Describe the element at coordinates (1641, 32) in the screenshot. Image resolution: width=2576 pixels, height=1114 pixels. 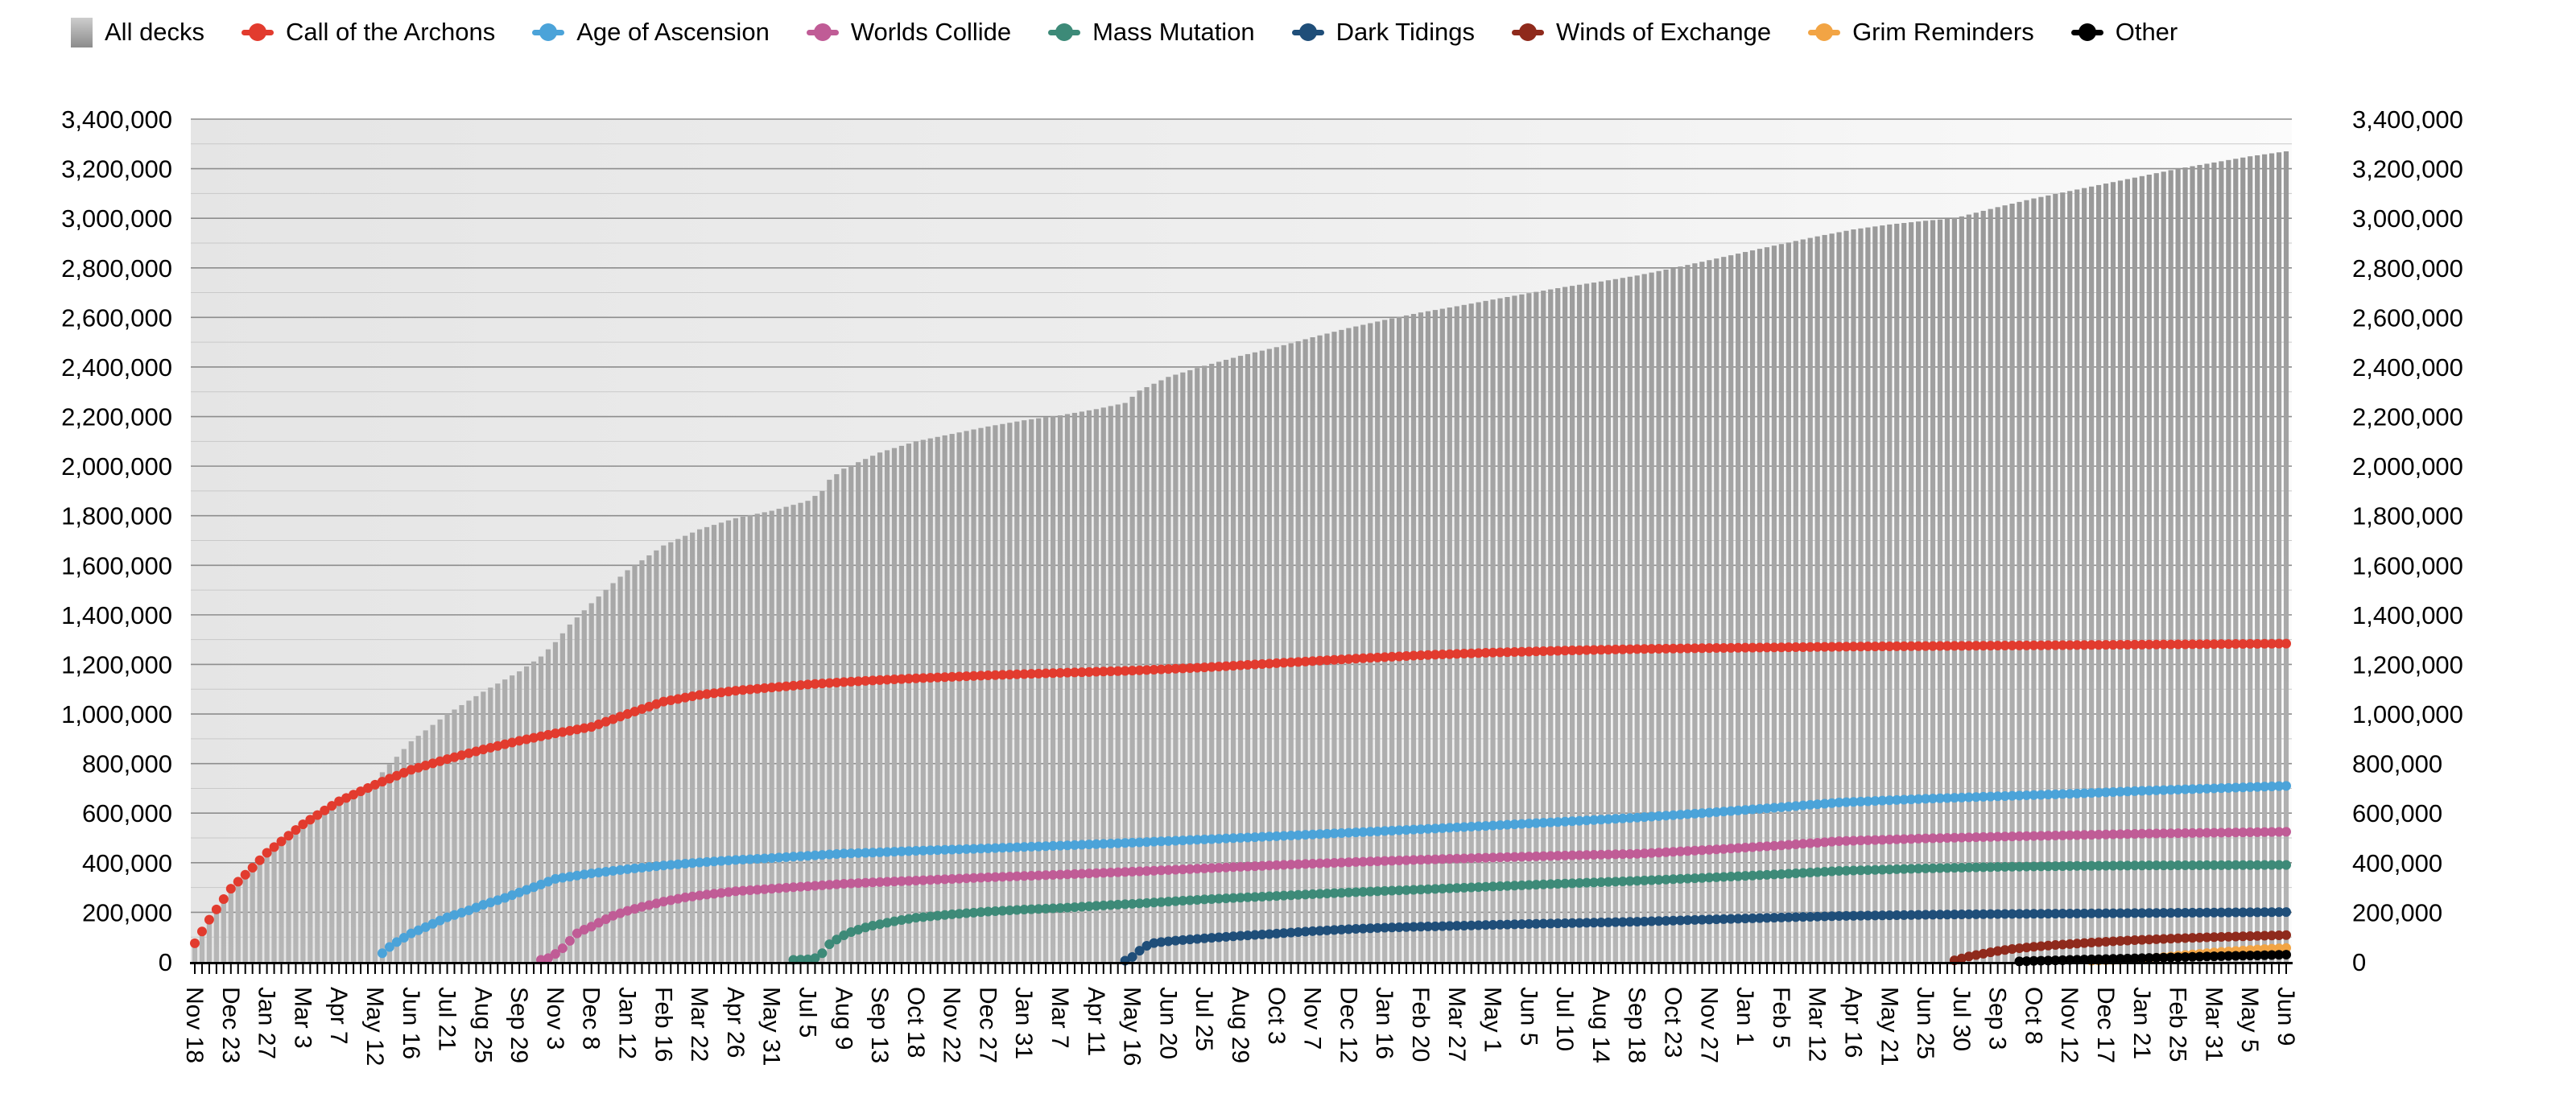
I see `legend-item-winds-of-exchange: Winds of Exchange` at that location.